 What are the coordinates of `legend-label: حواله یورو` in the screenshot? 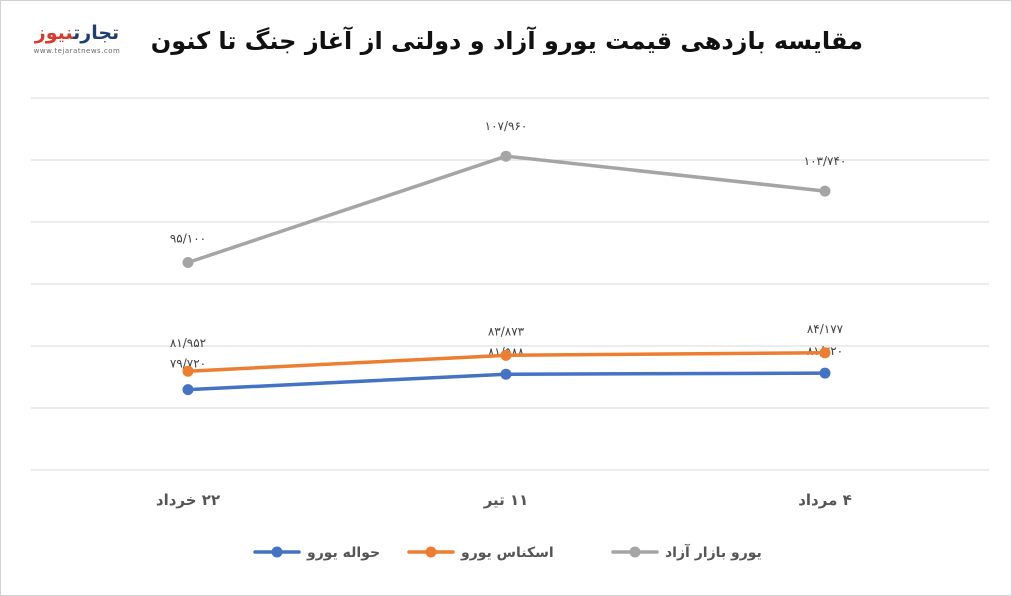 It's located at (343, 553).